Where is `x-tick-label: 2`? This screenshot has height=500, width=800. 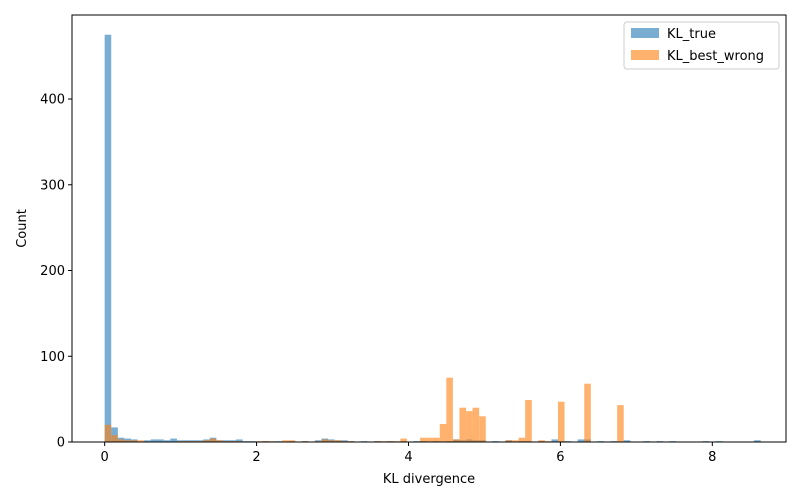
x-tick-label: 2 is located at coordinates (256, 457).